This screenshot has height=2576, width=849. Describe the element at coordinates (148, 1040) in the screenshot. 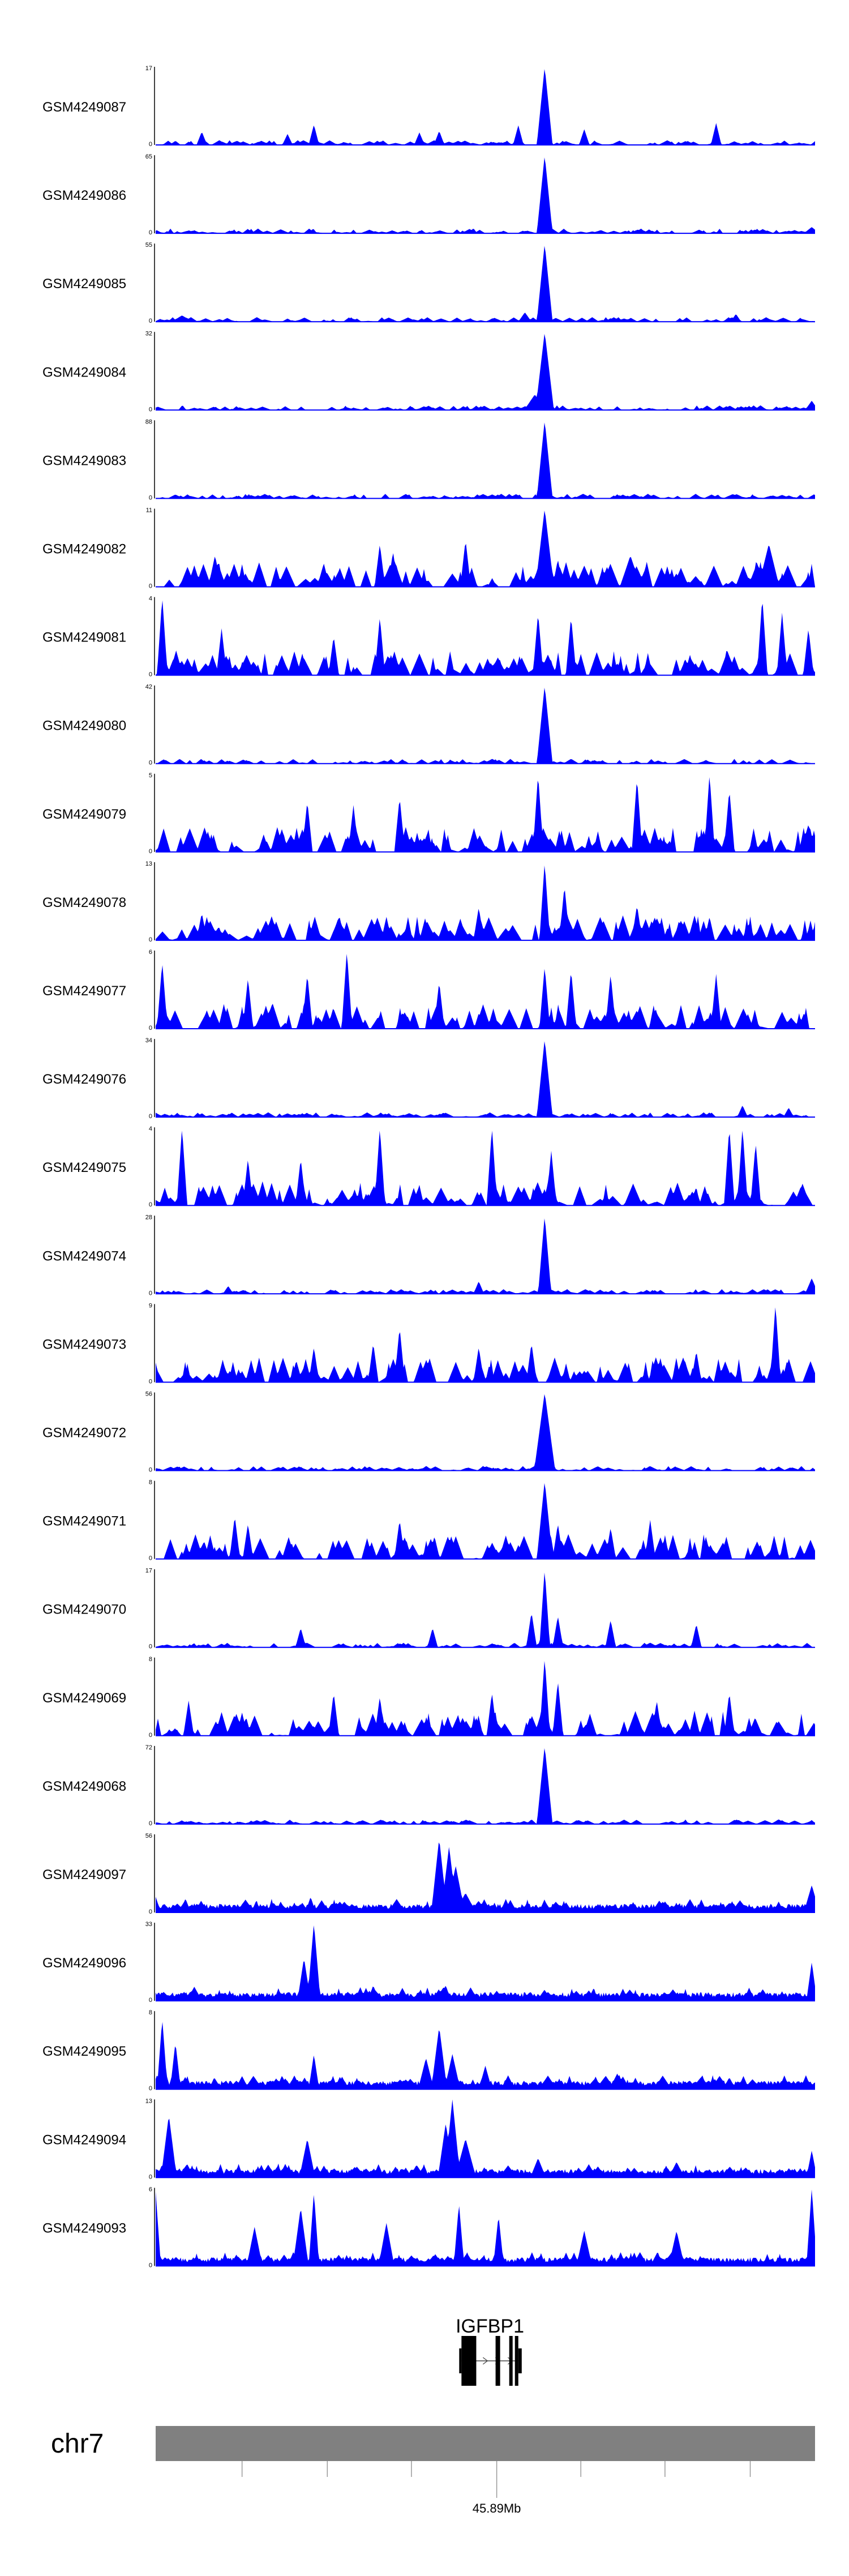

I see `track-ymax-label: 34` at that location.